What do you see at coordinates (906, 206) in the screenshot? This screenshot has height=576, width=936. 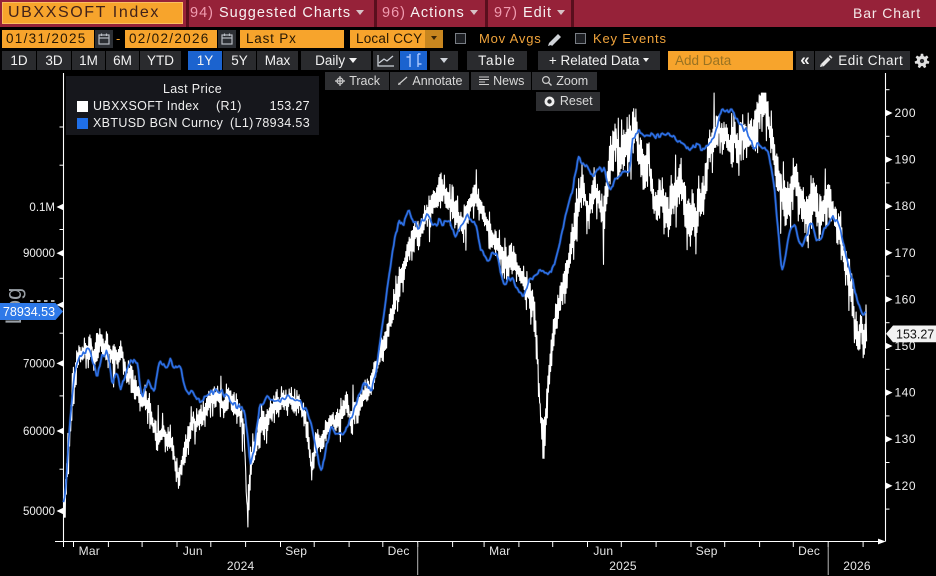 I see `svg-text: 180` at bounding box center [906, 206].